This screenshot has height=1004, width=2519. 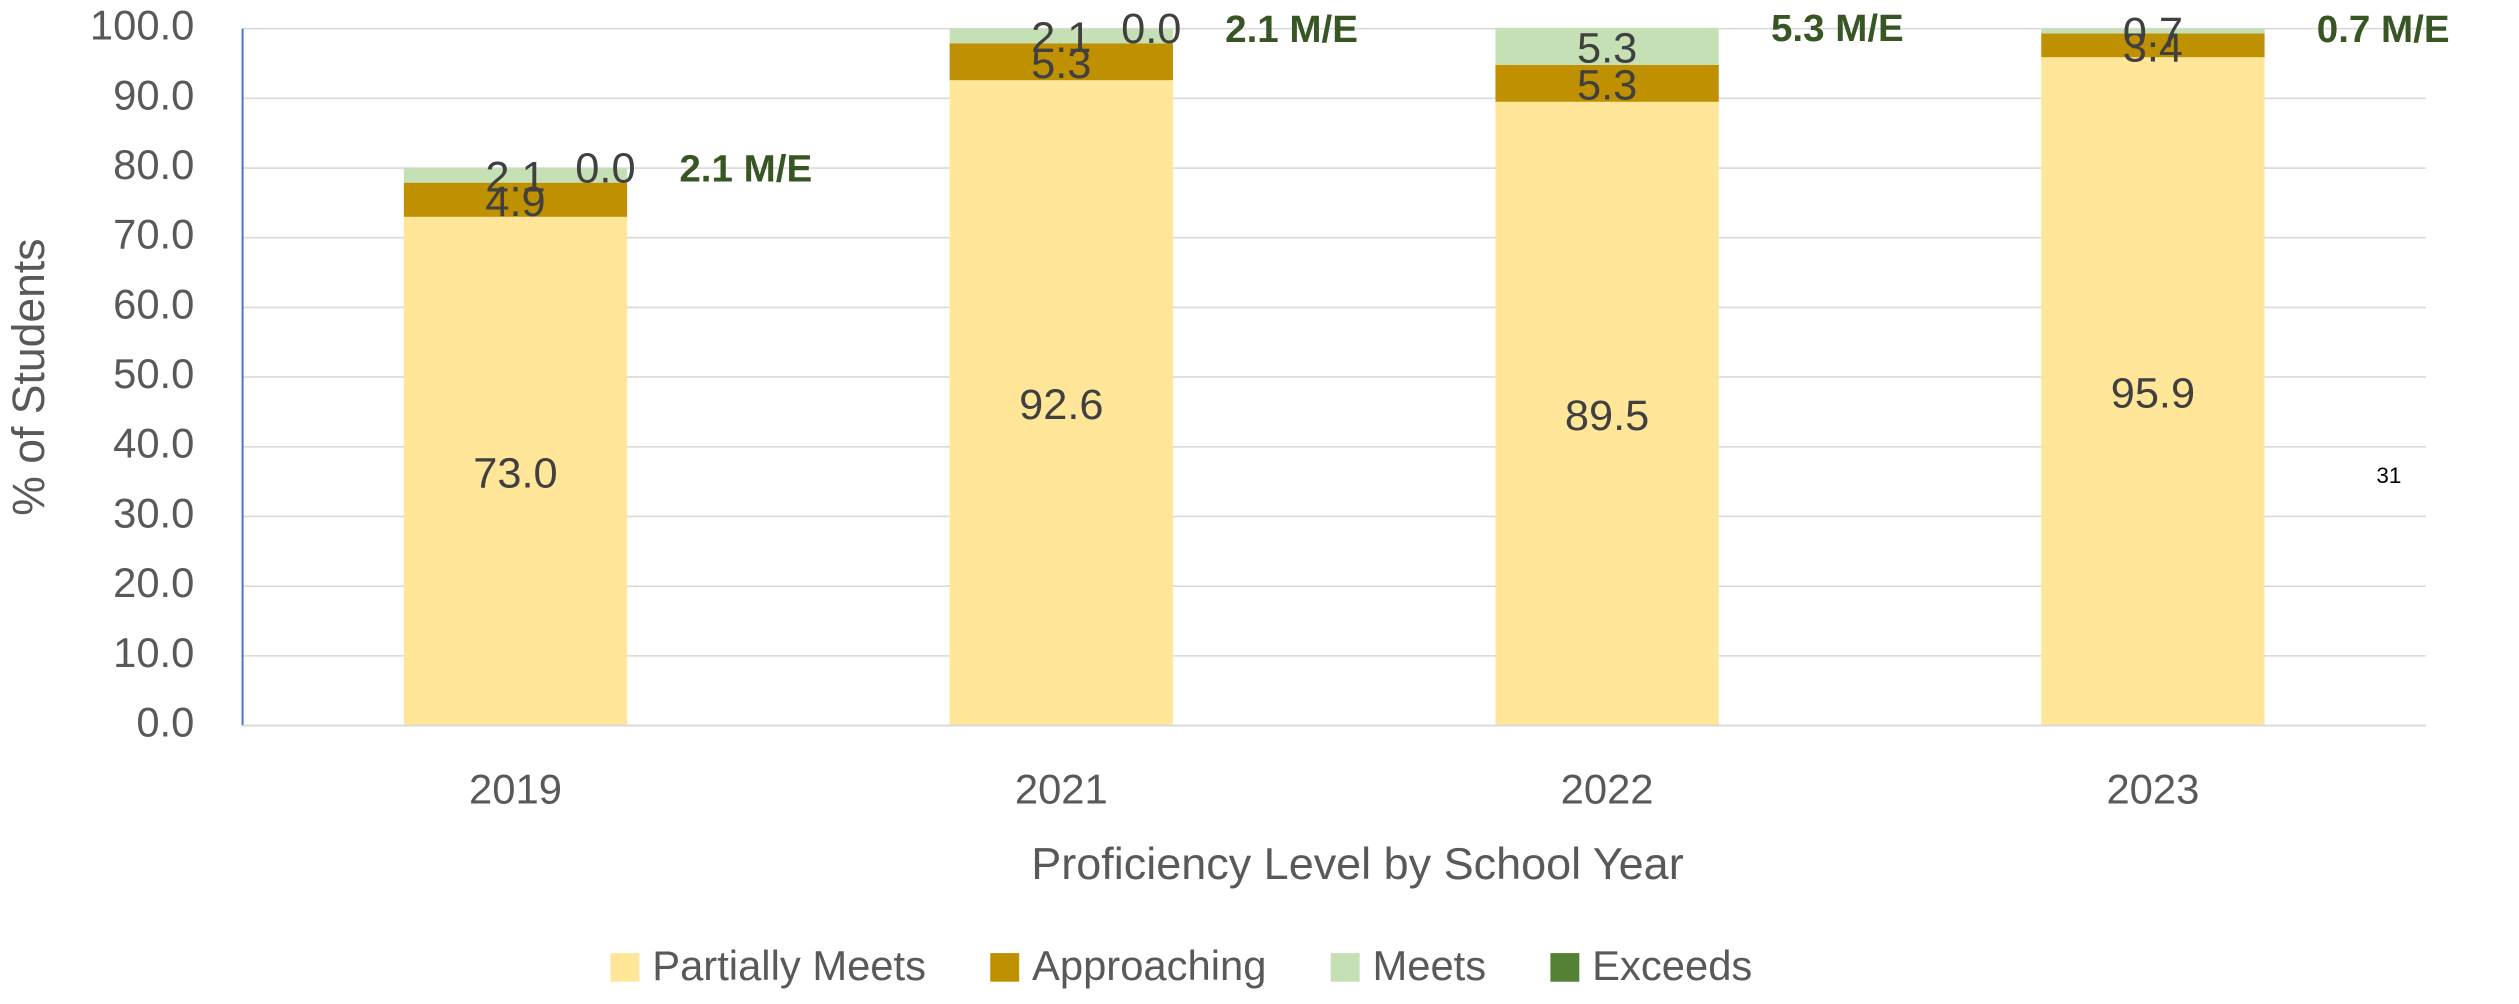 I want to click on annotation: 0.7 M/E, so click(x=2383, y=29).